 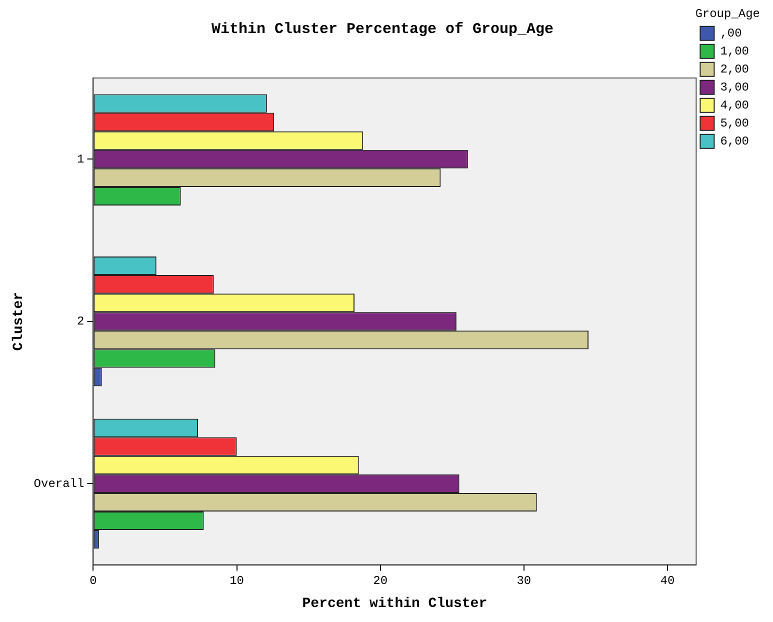 What do you see at coordinates (59, 483) in the screenshot?
I see `y-tick-label: Overall` at bounding box center [59, 483].